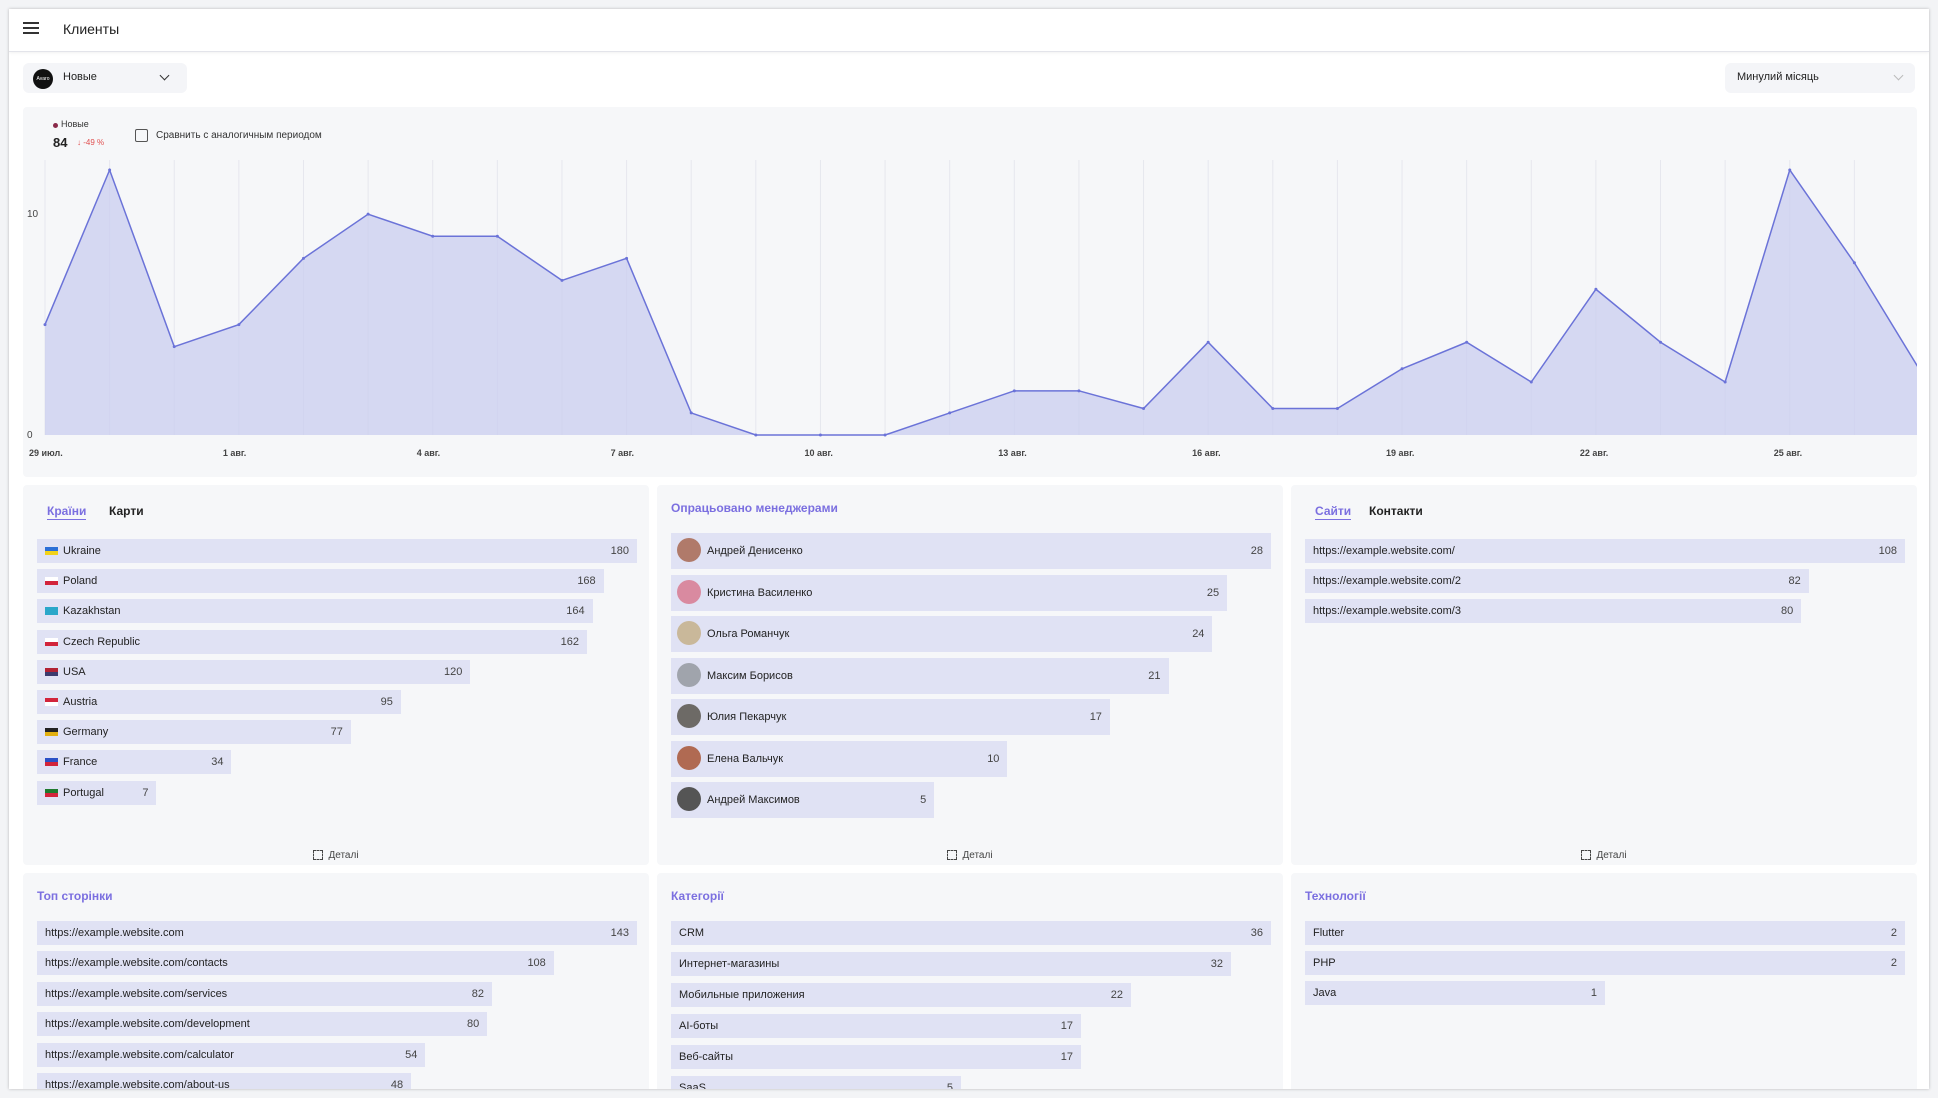 This screenshot has width=1938, height=1098. I want to click on period-dropdown: Минулий місяць, so click(1820, 78).